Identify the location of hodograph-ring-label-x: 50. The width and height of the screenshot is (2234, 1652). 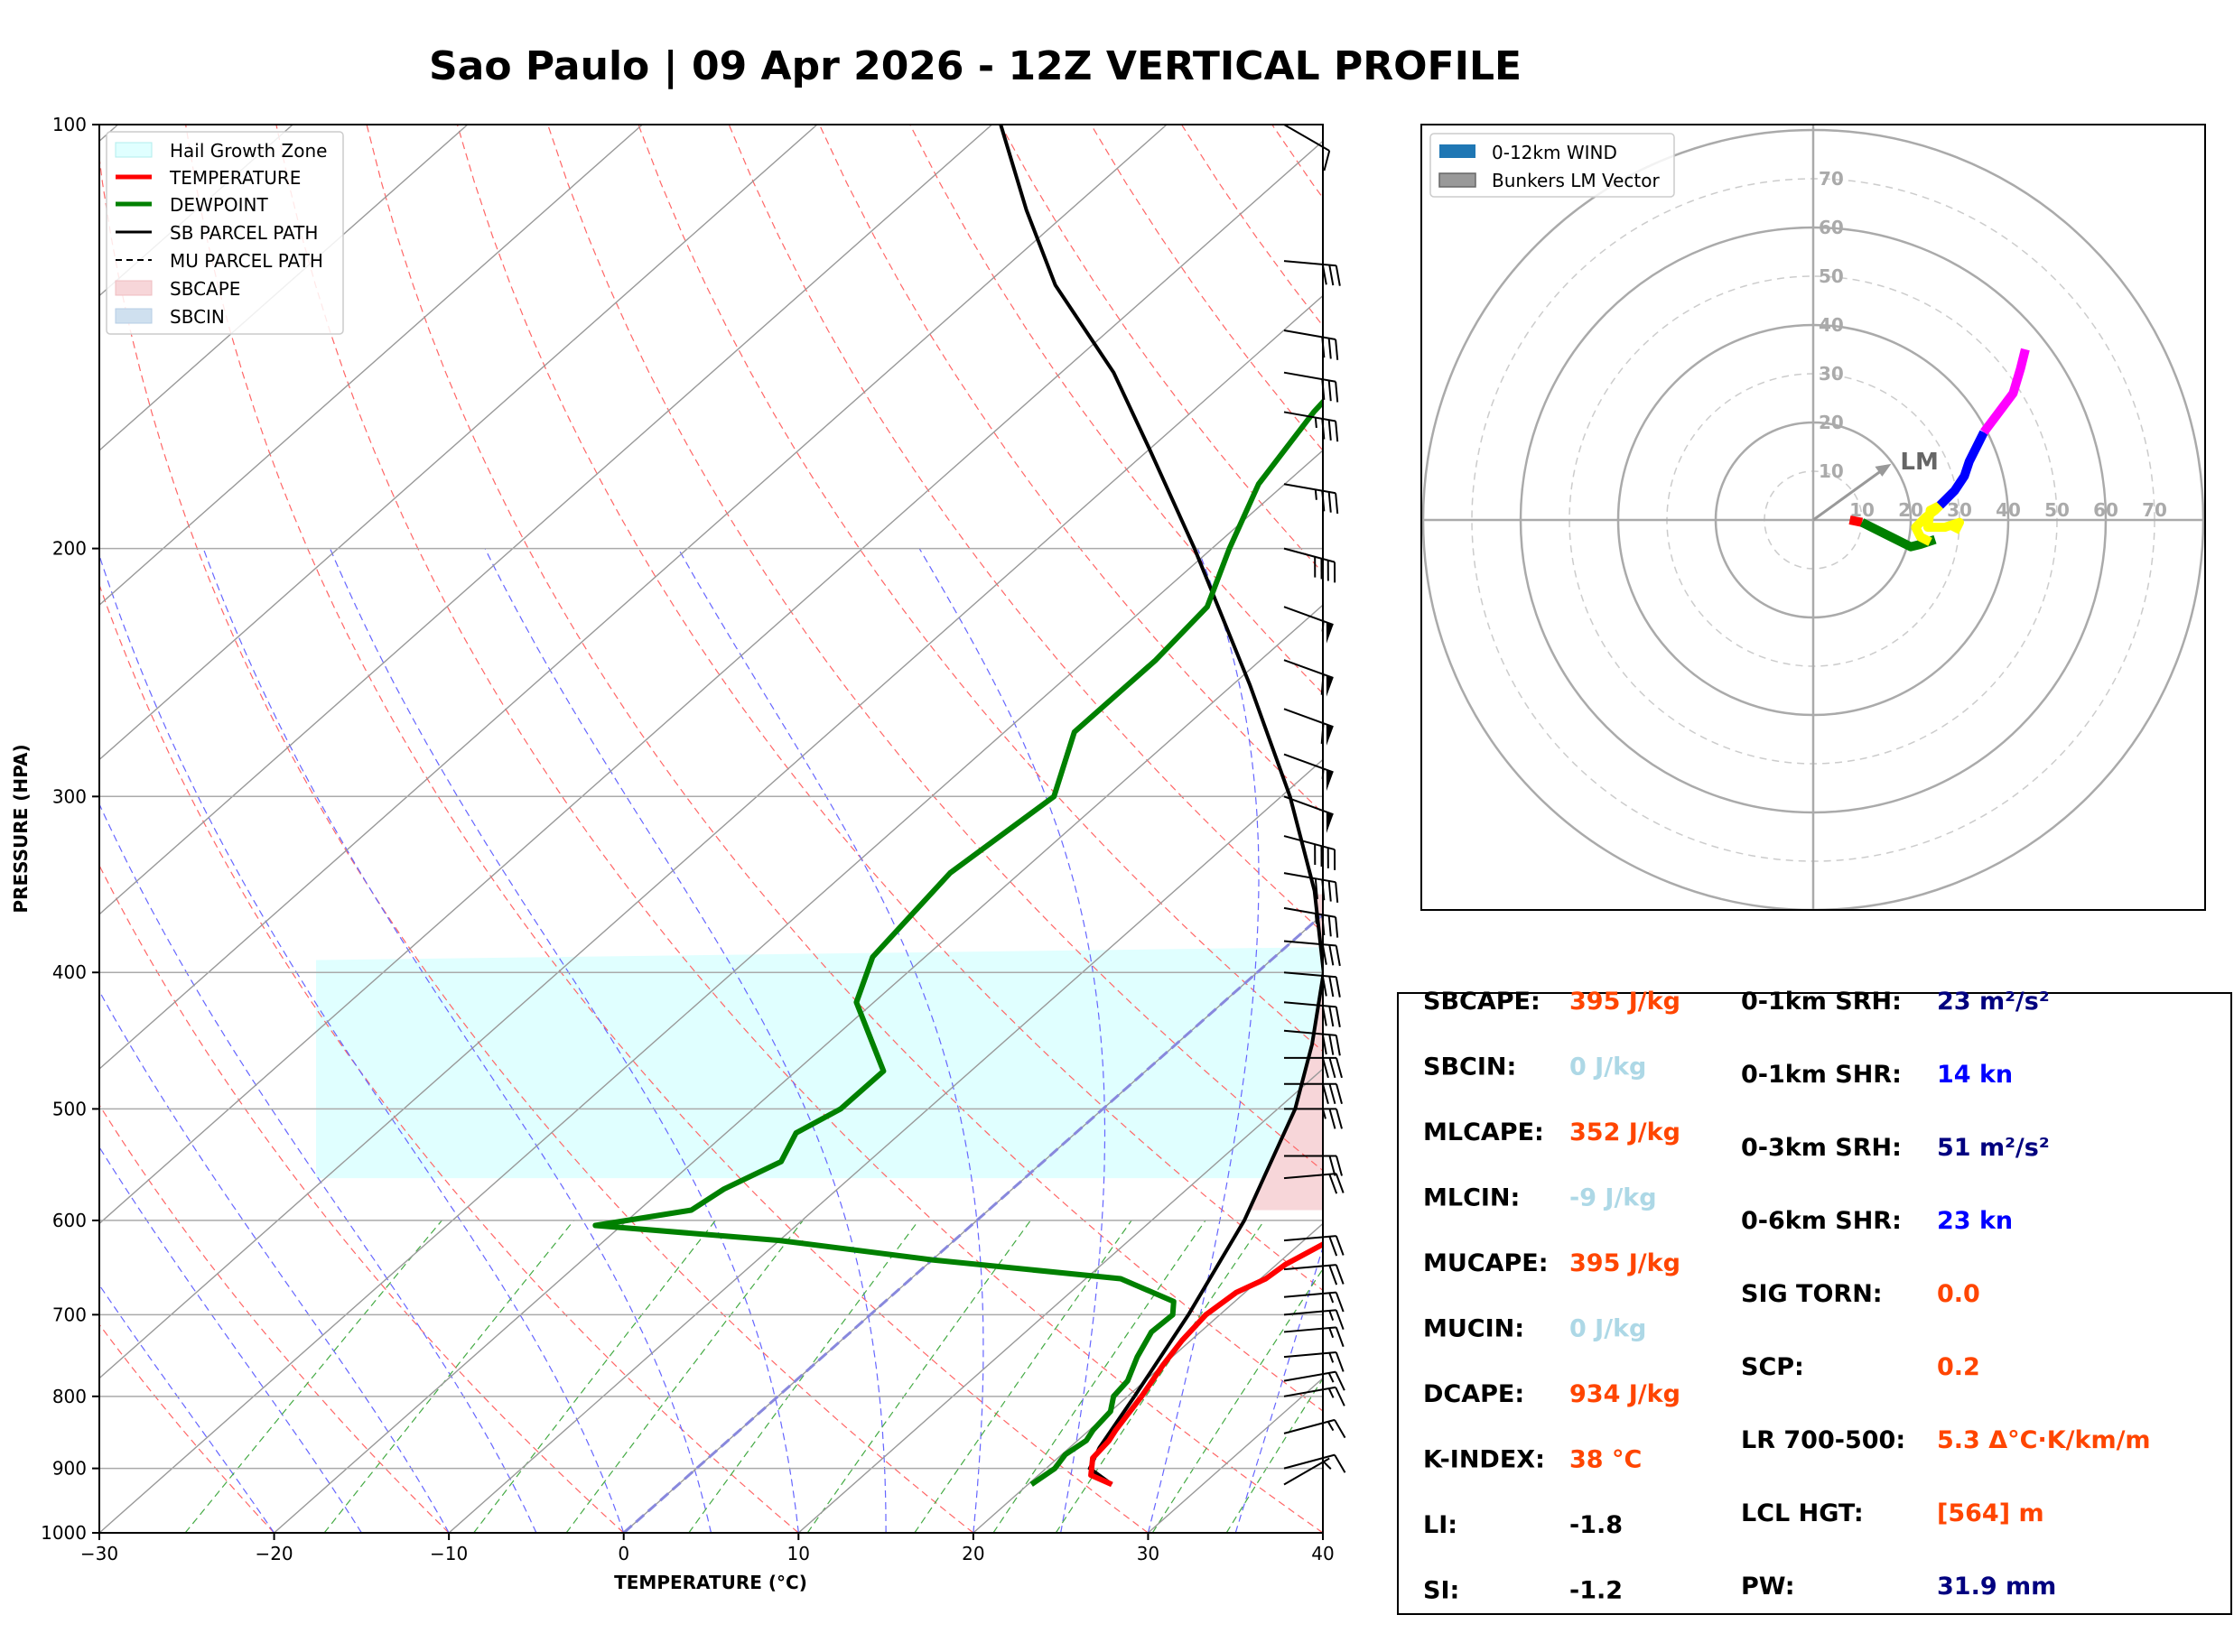
(2057, 510).